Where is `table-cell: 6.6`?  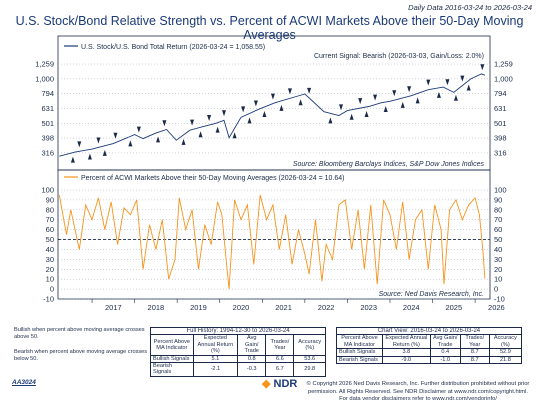
table-cell: 6.6 is located at coordinates (280, 359).